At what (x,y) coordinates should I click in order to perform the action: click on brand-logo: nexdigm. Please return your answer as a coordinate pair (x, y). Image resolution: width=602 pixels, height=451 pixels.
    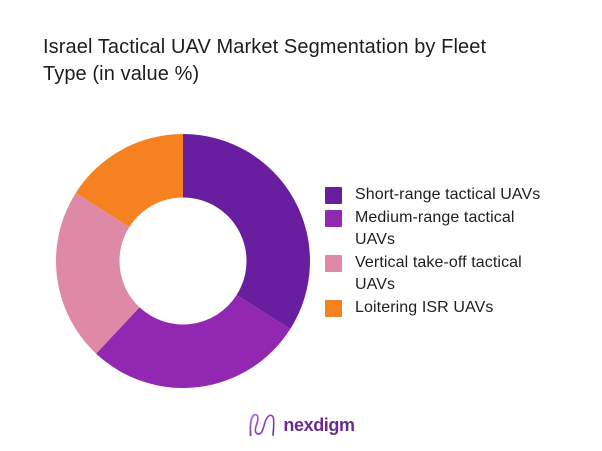
    Looking at the image, I should click on (301, 425).